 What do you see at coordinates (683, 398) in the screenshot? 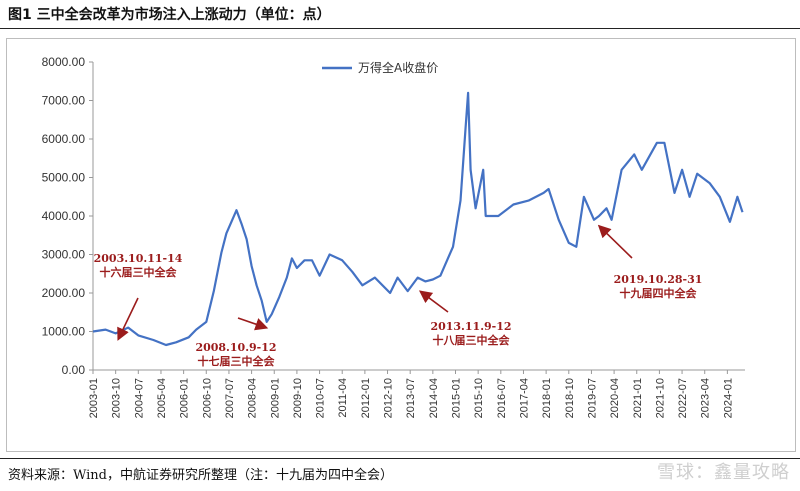
I see `x-tick-label: 2022-07` at bounding box center [683, 398].